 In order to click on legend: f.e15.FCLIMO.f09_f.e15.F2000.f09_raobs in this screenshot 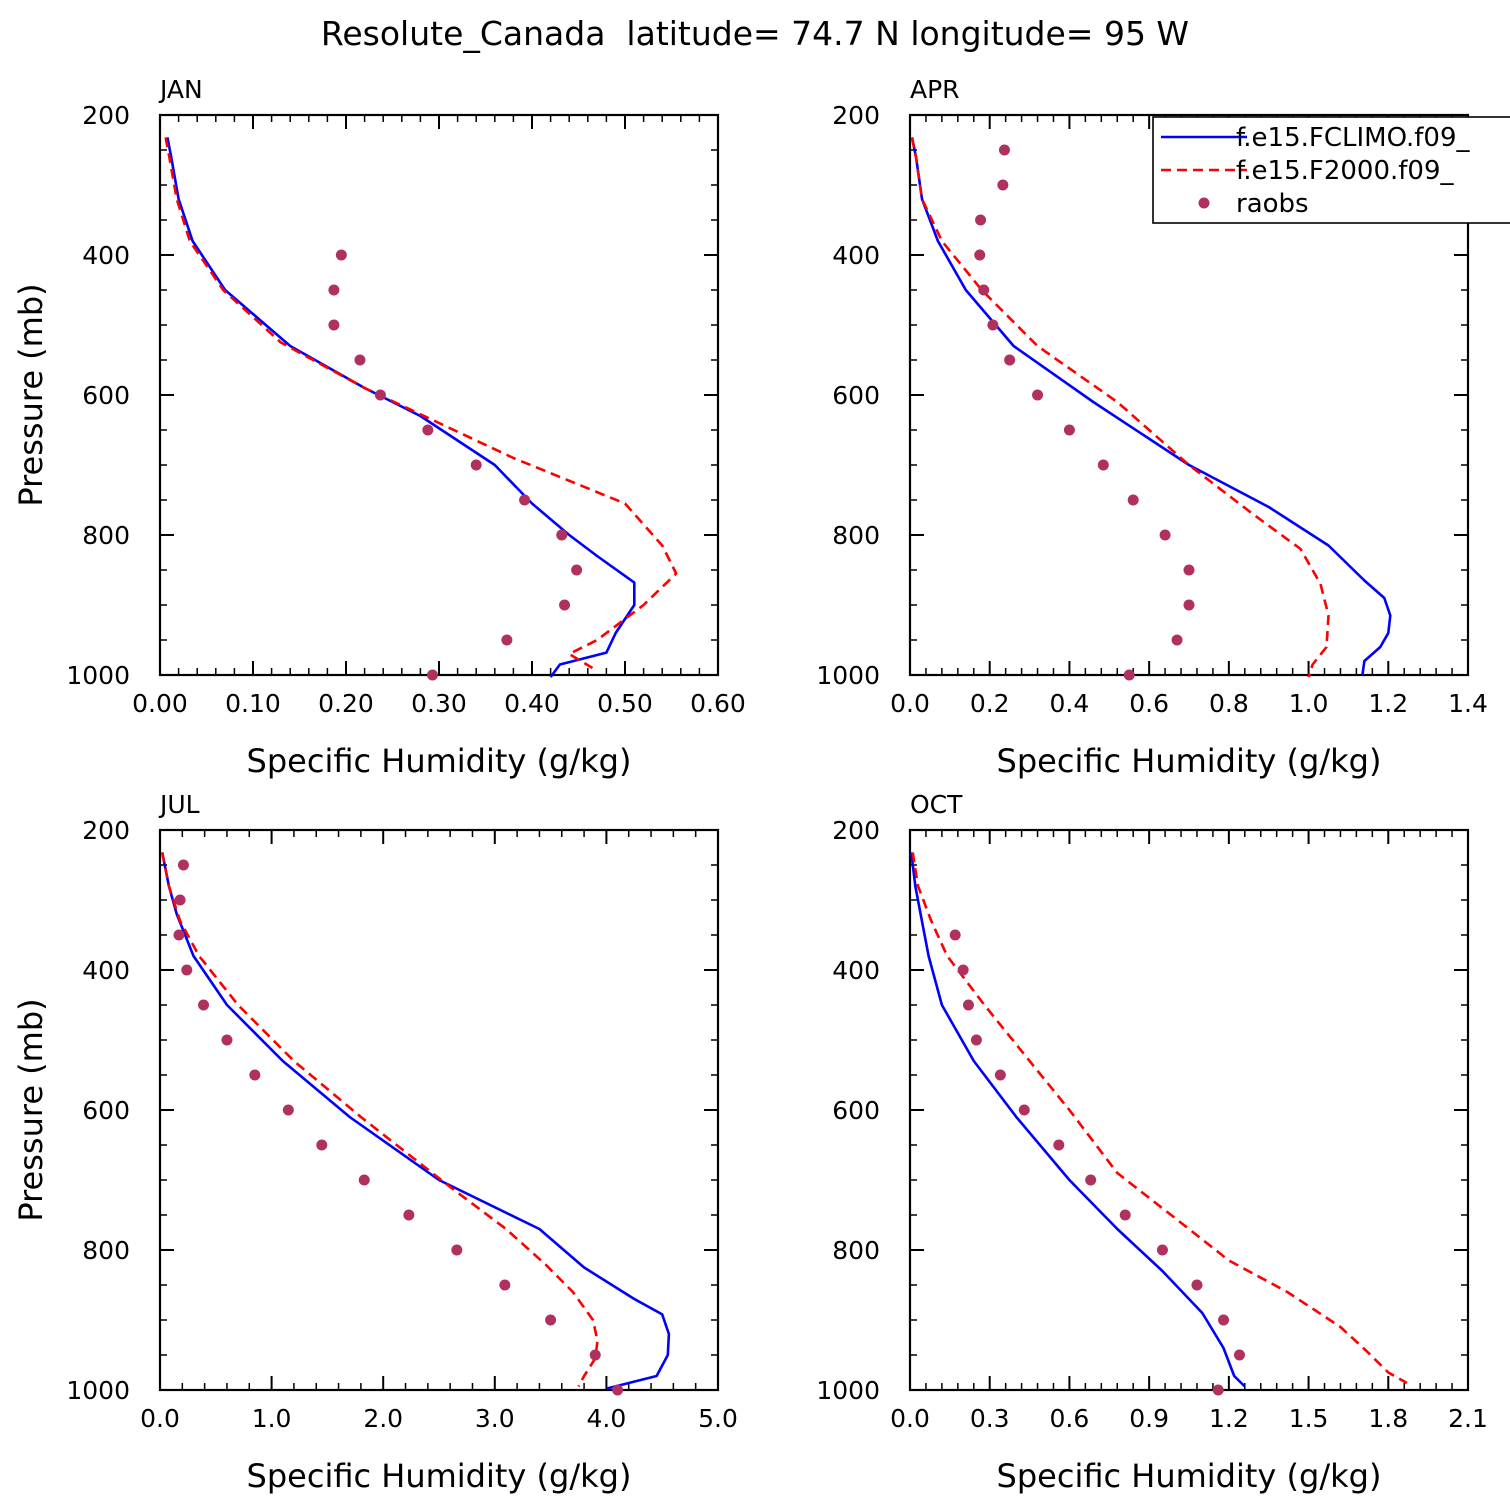, I will do `click(1331, 170)`.